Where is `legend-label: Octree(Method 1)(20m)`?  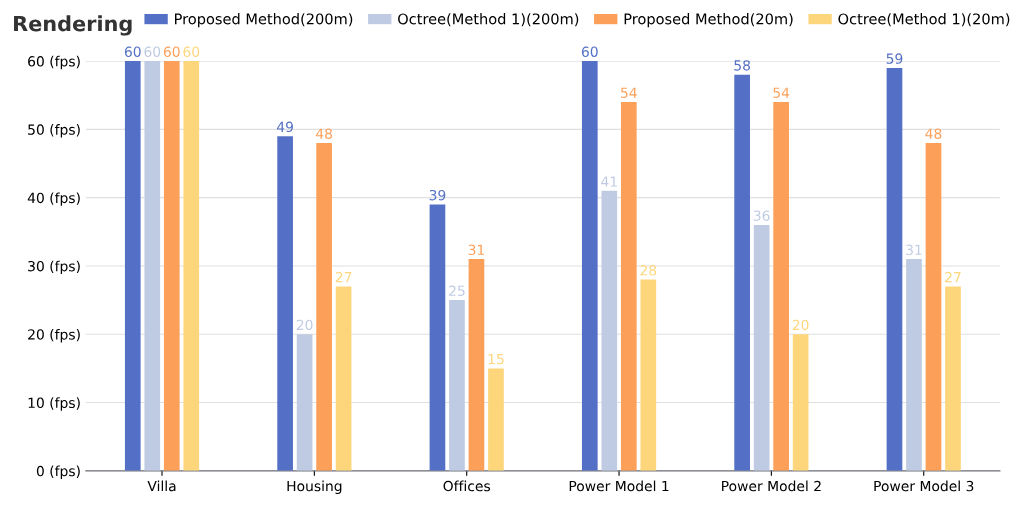
legend-label: Octree(Method 1)(20m) is located at coordinates (924, 20).